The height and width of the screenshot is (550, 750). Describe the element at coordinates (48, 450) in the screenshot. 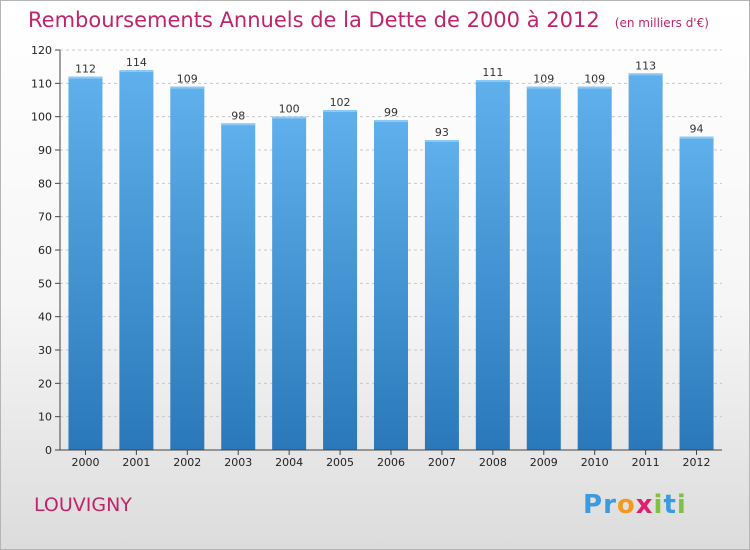

I see `y-tick-label: 0` at that location.